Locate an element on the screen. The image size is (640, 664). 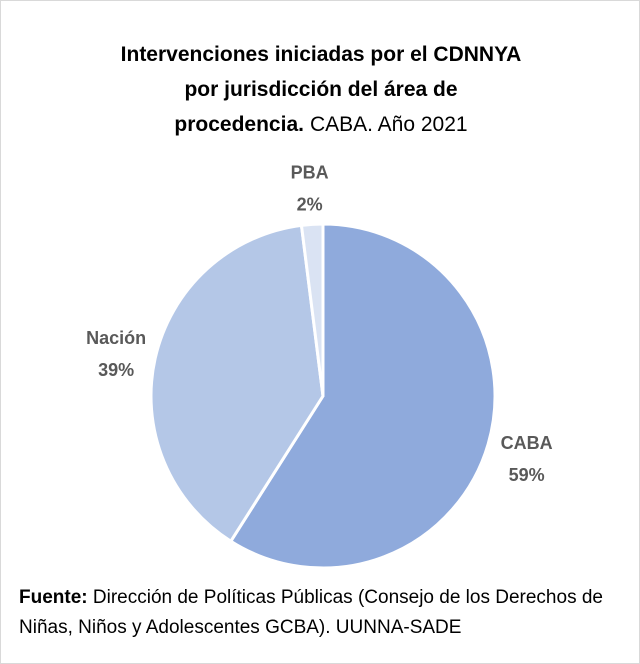
value-label: 39% is located at coordinates (116, 370).